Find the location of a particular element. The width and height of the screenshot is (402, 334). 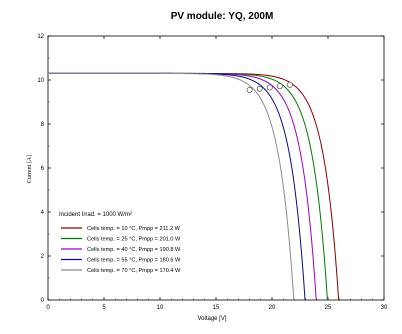

x-tick-label: 25 is located at coordinates (328, 308).